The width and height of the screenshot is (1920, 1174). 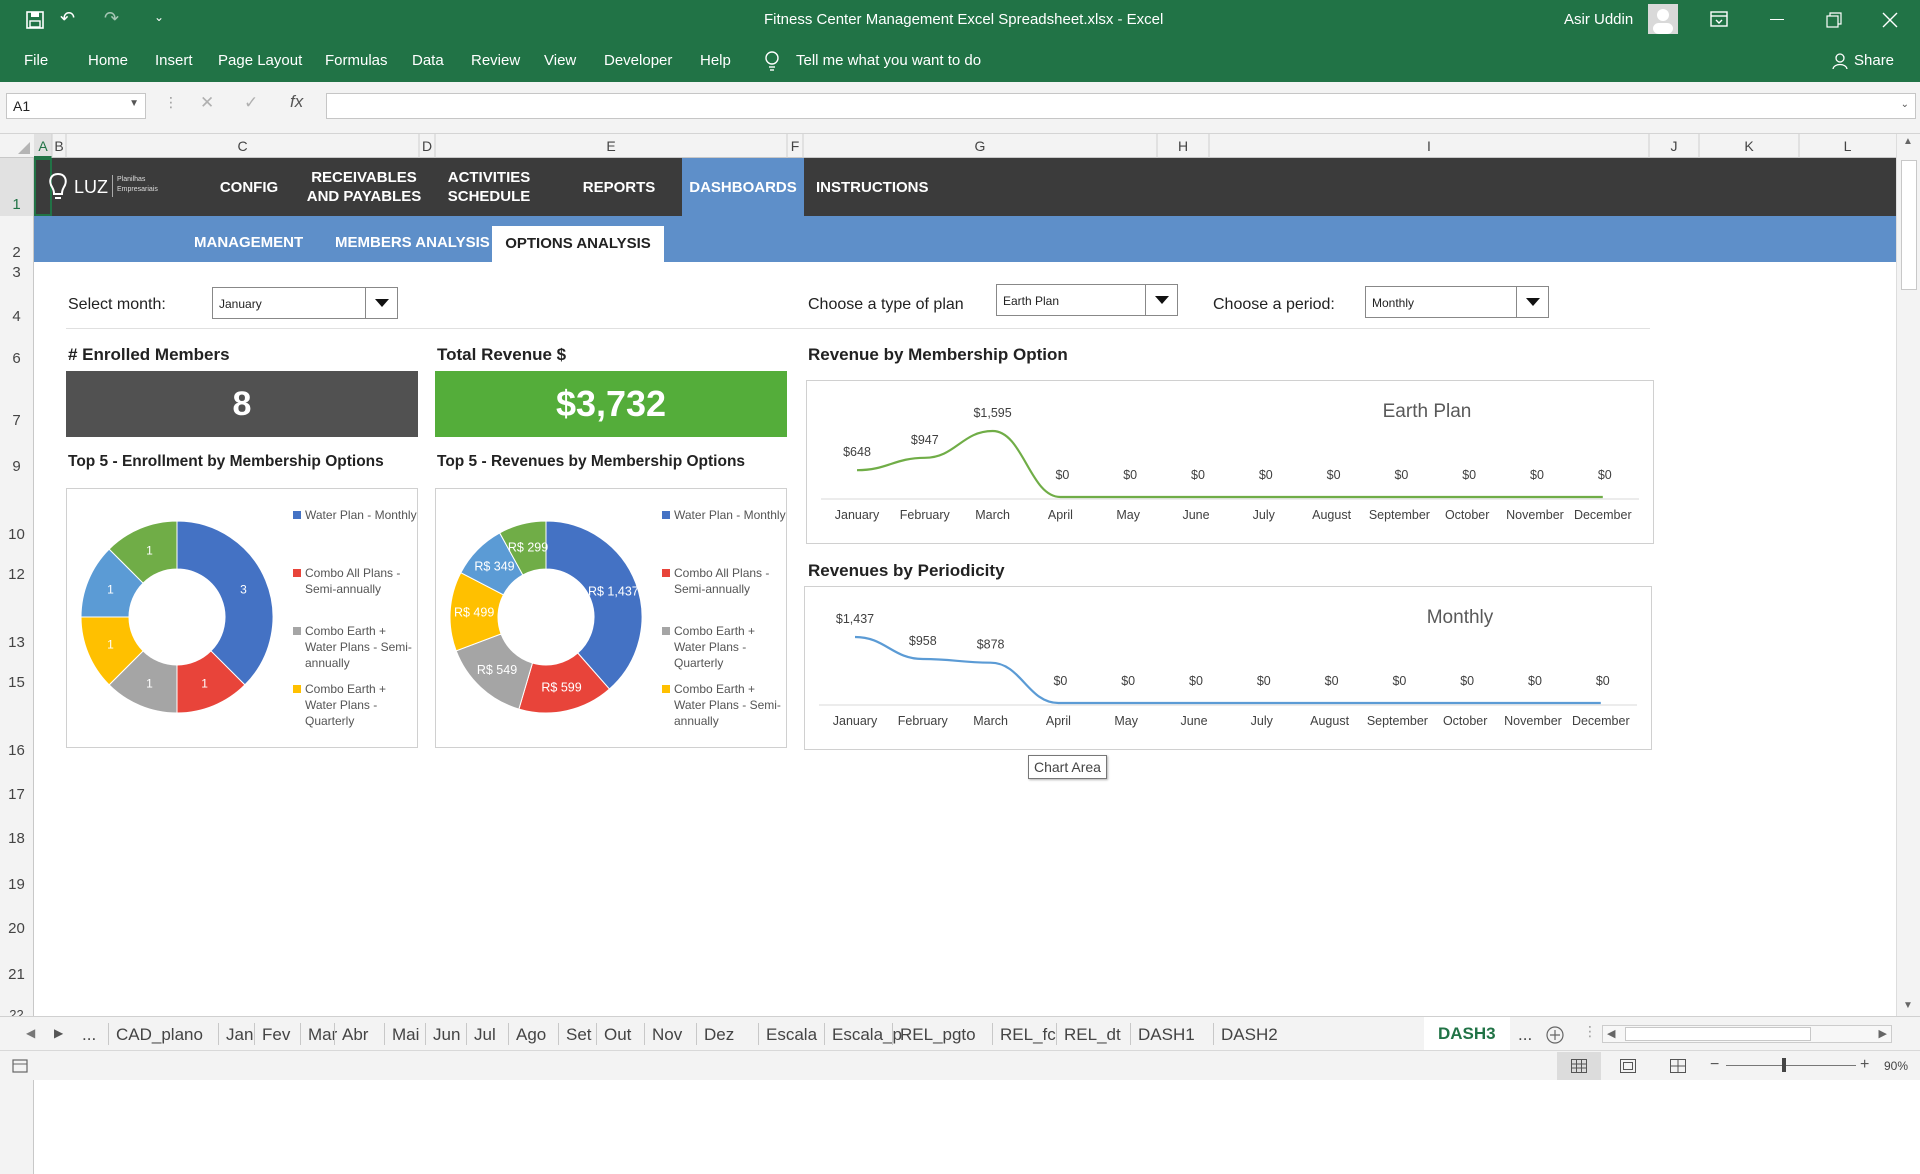 What do you see at coordinates (1890, 20) in the screenshot?
I see `close-icon` at bounding box center [1890, 20].